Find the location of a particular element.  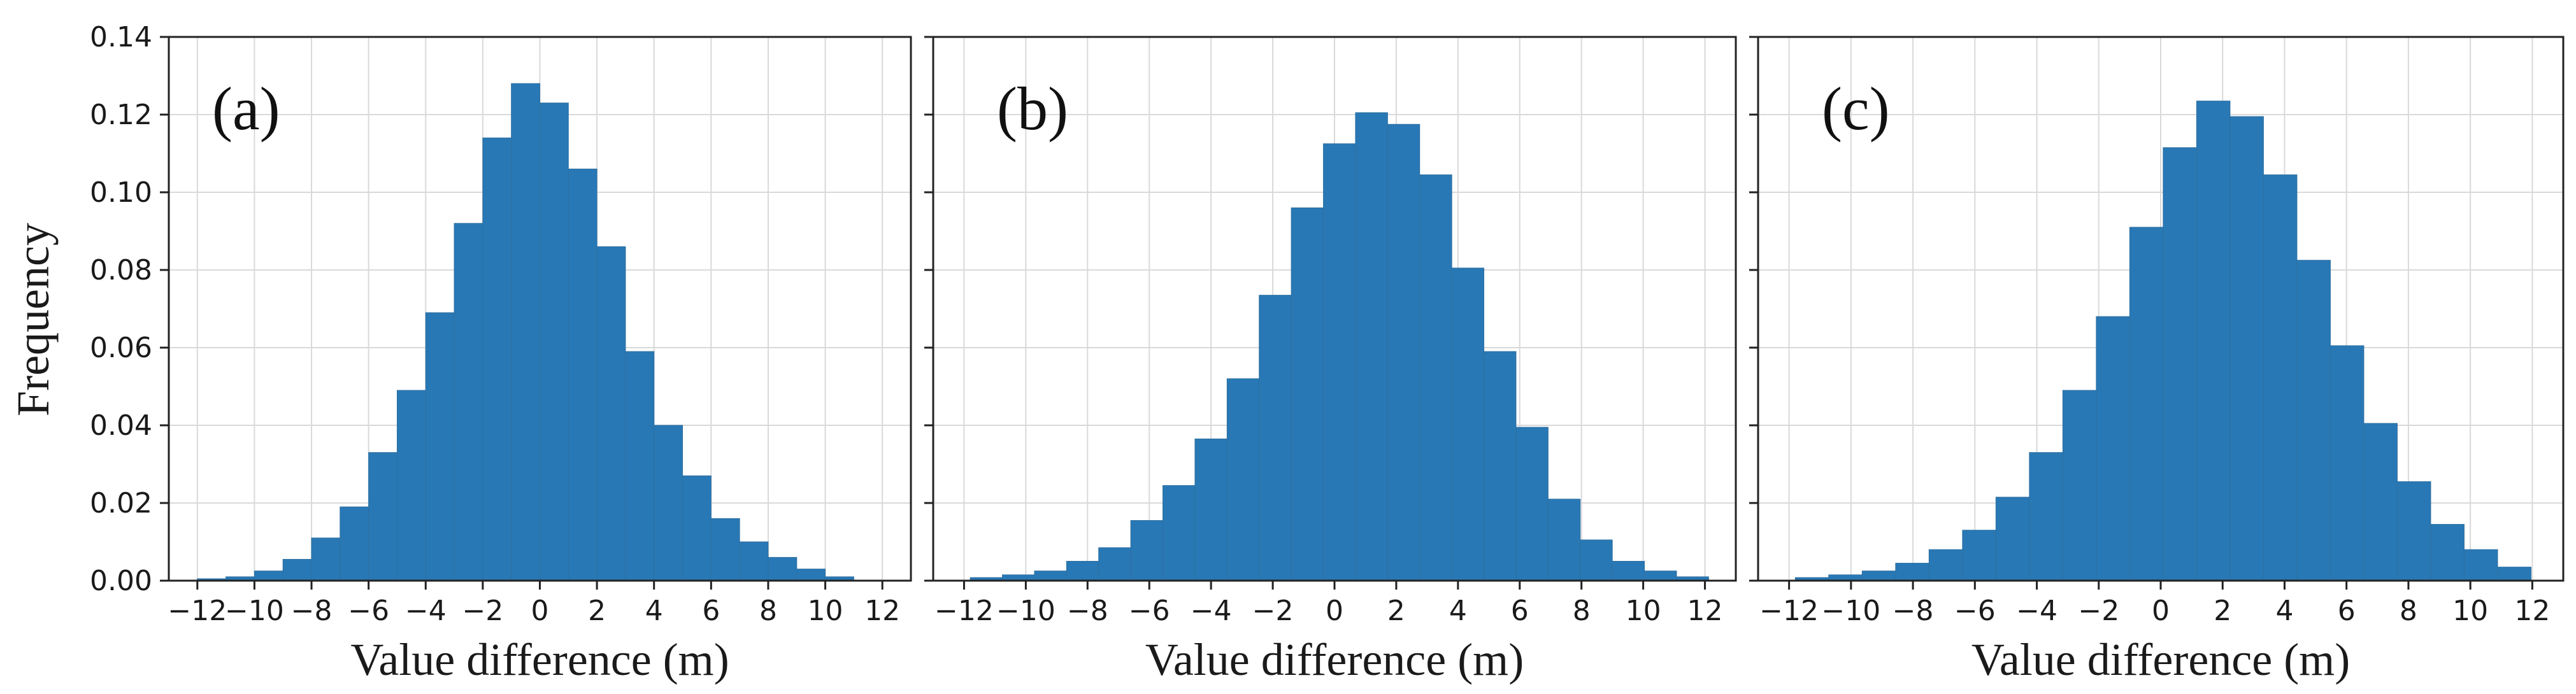

y-axis-title: Frequency is located at coordinates (33, 319).